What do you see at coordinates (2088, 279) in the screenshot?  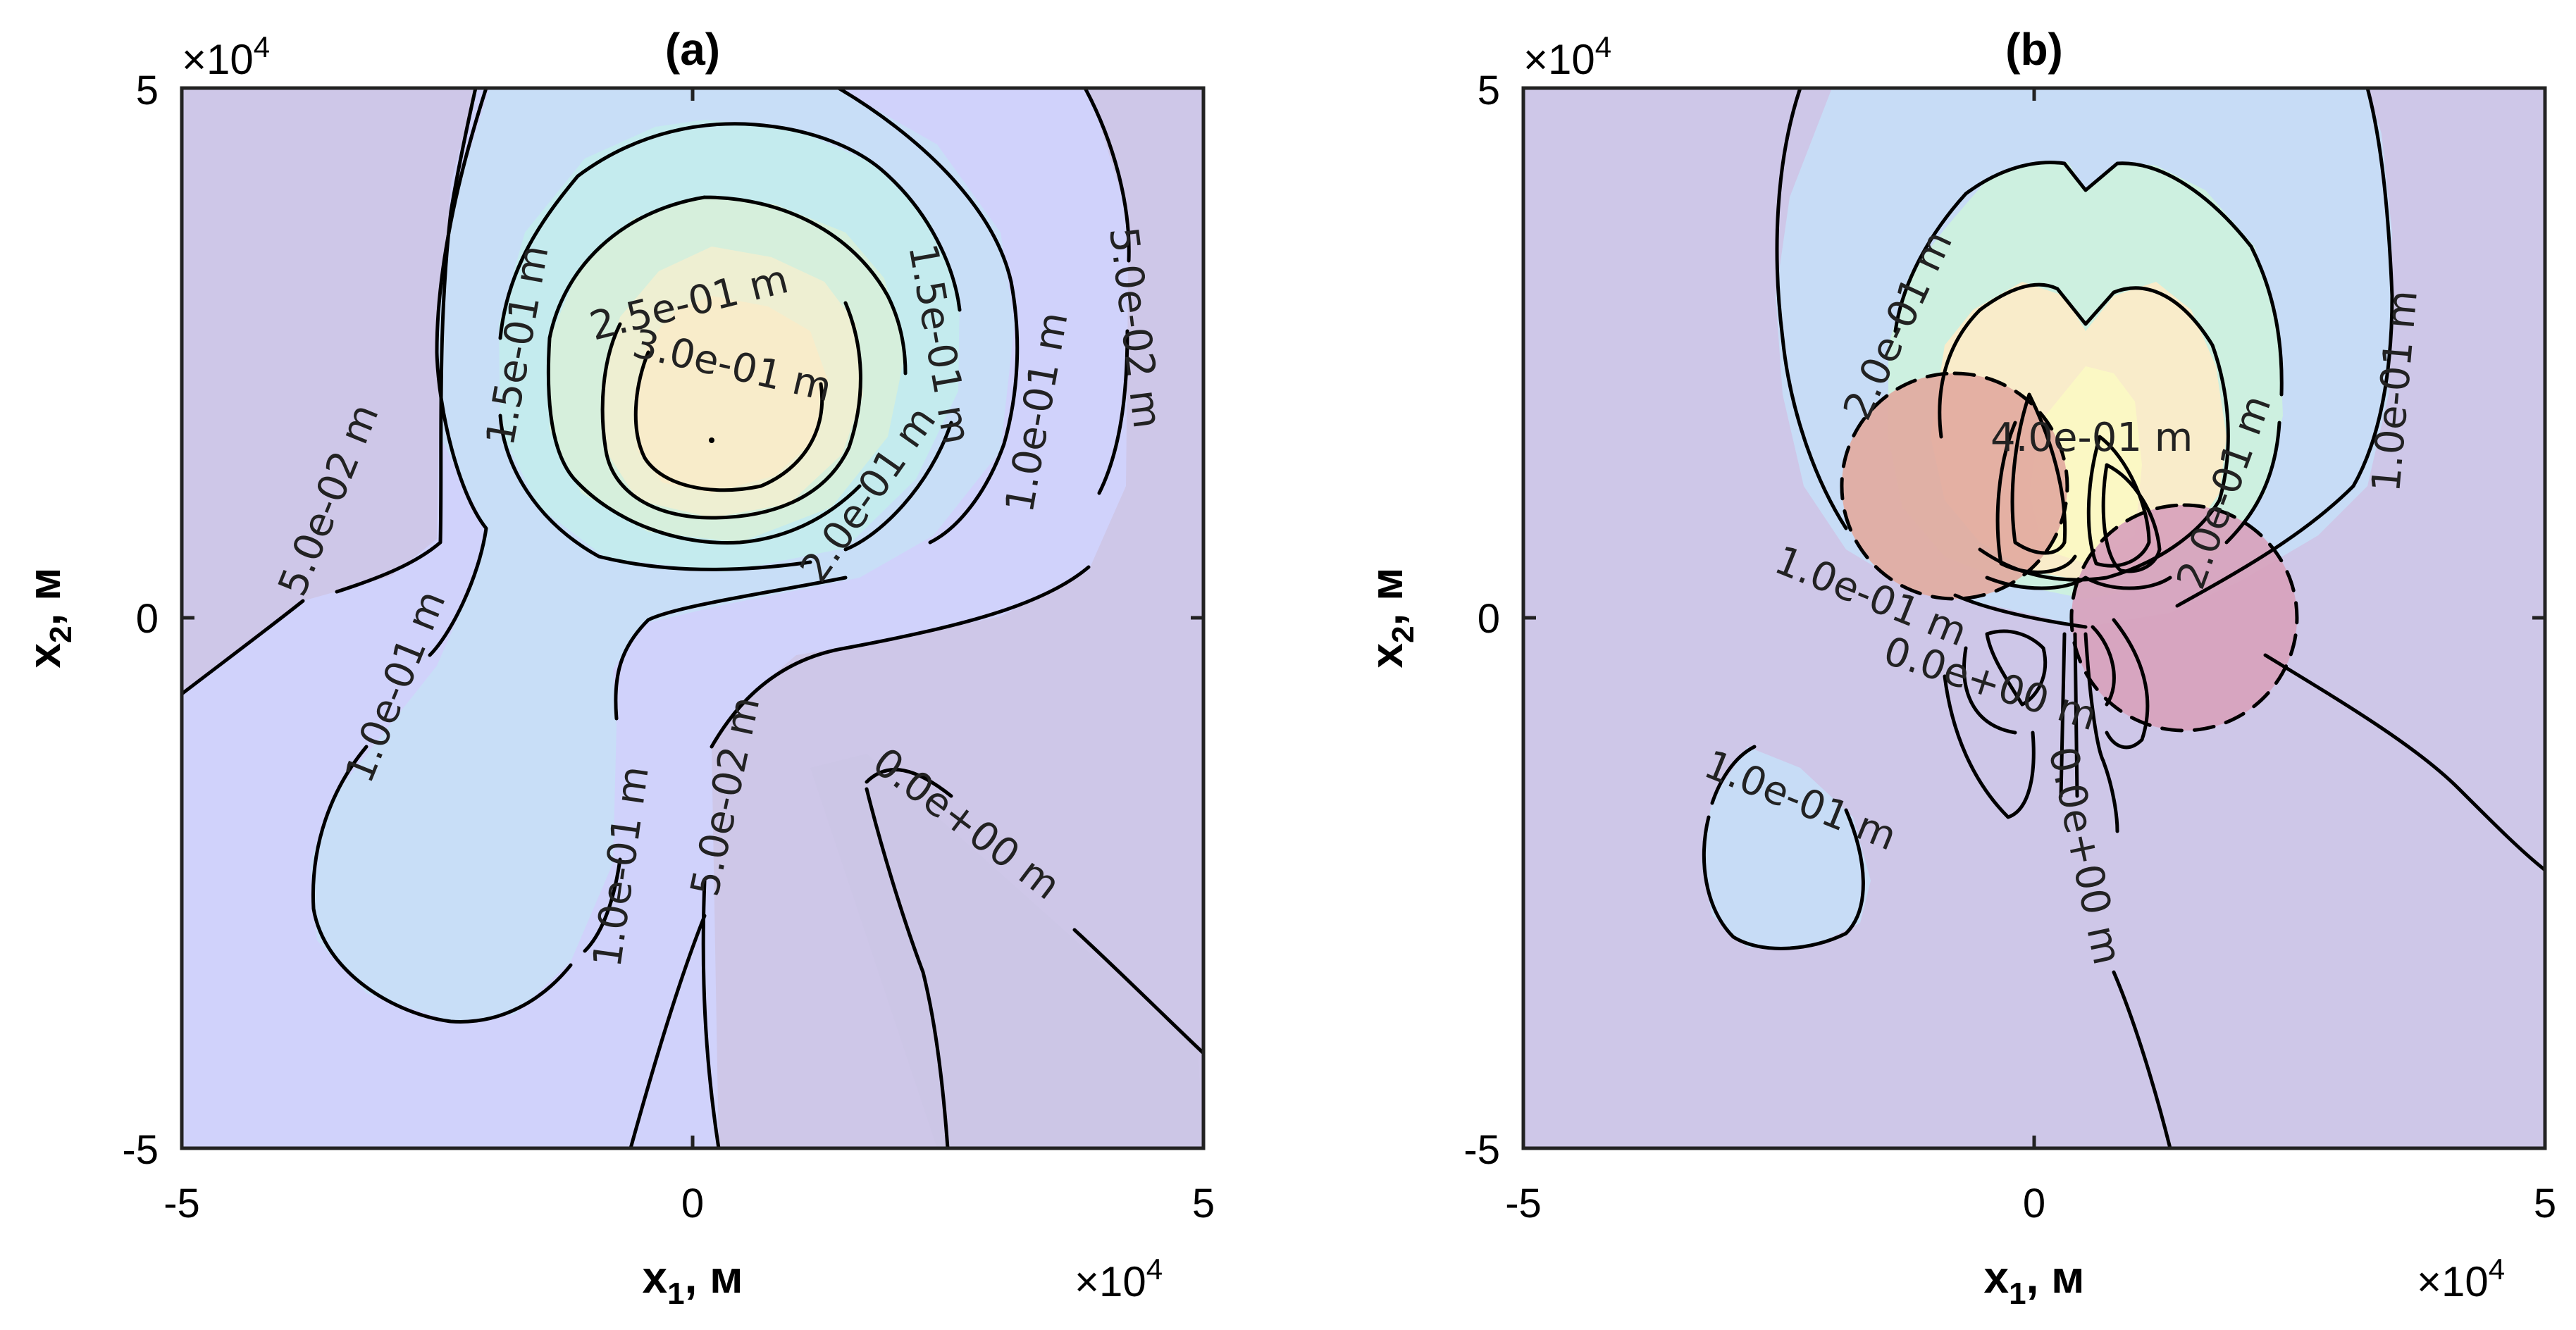 I see `panel-b-contour-0.20` at bounding box center [2088, 279].